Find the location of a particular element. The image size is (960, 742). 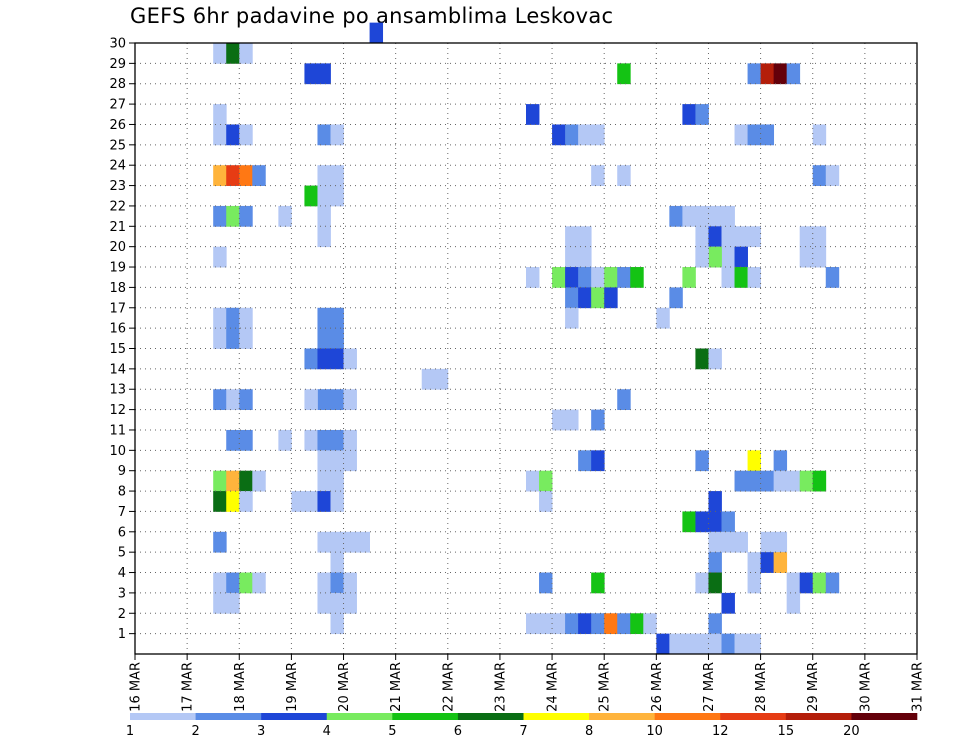

colorbar-label: 15 is located at coordinates (786, 731).